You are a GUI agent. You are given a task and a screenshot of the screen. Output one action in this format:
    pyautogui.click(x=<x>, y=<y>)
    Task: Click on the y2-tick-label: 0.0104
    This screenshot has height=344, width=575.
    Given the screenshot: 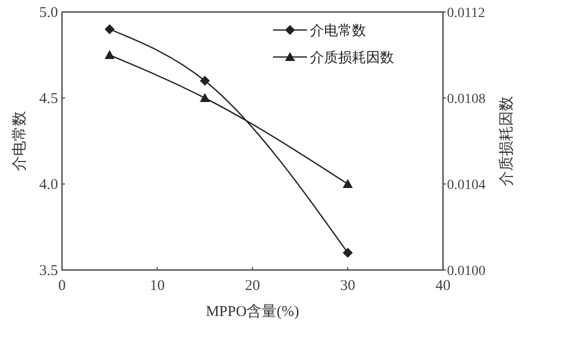 What is the action you would take?
    pyautogui.click(x=466, y=185)
    